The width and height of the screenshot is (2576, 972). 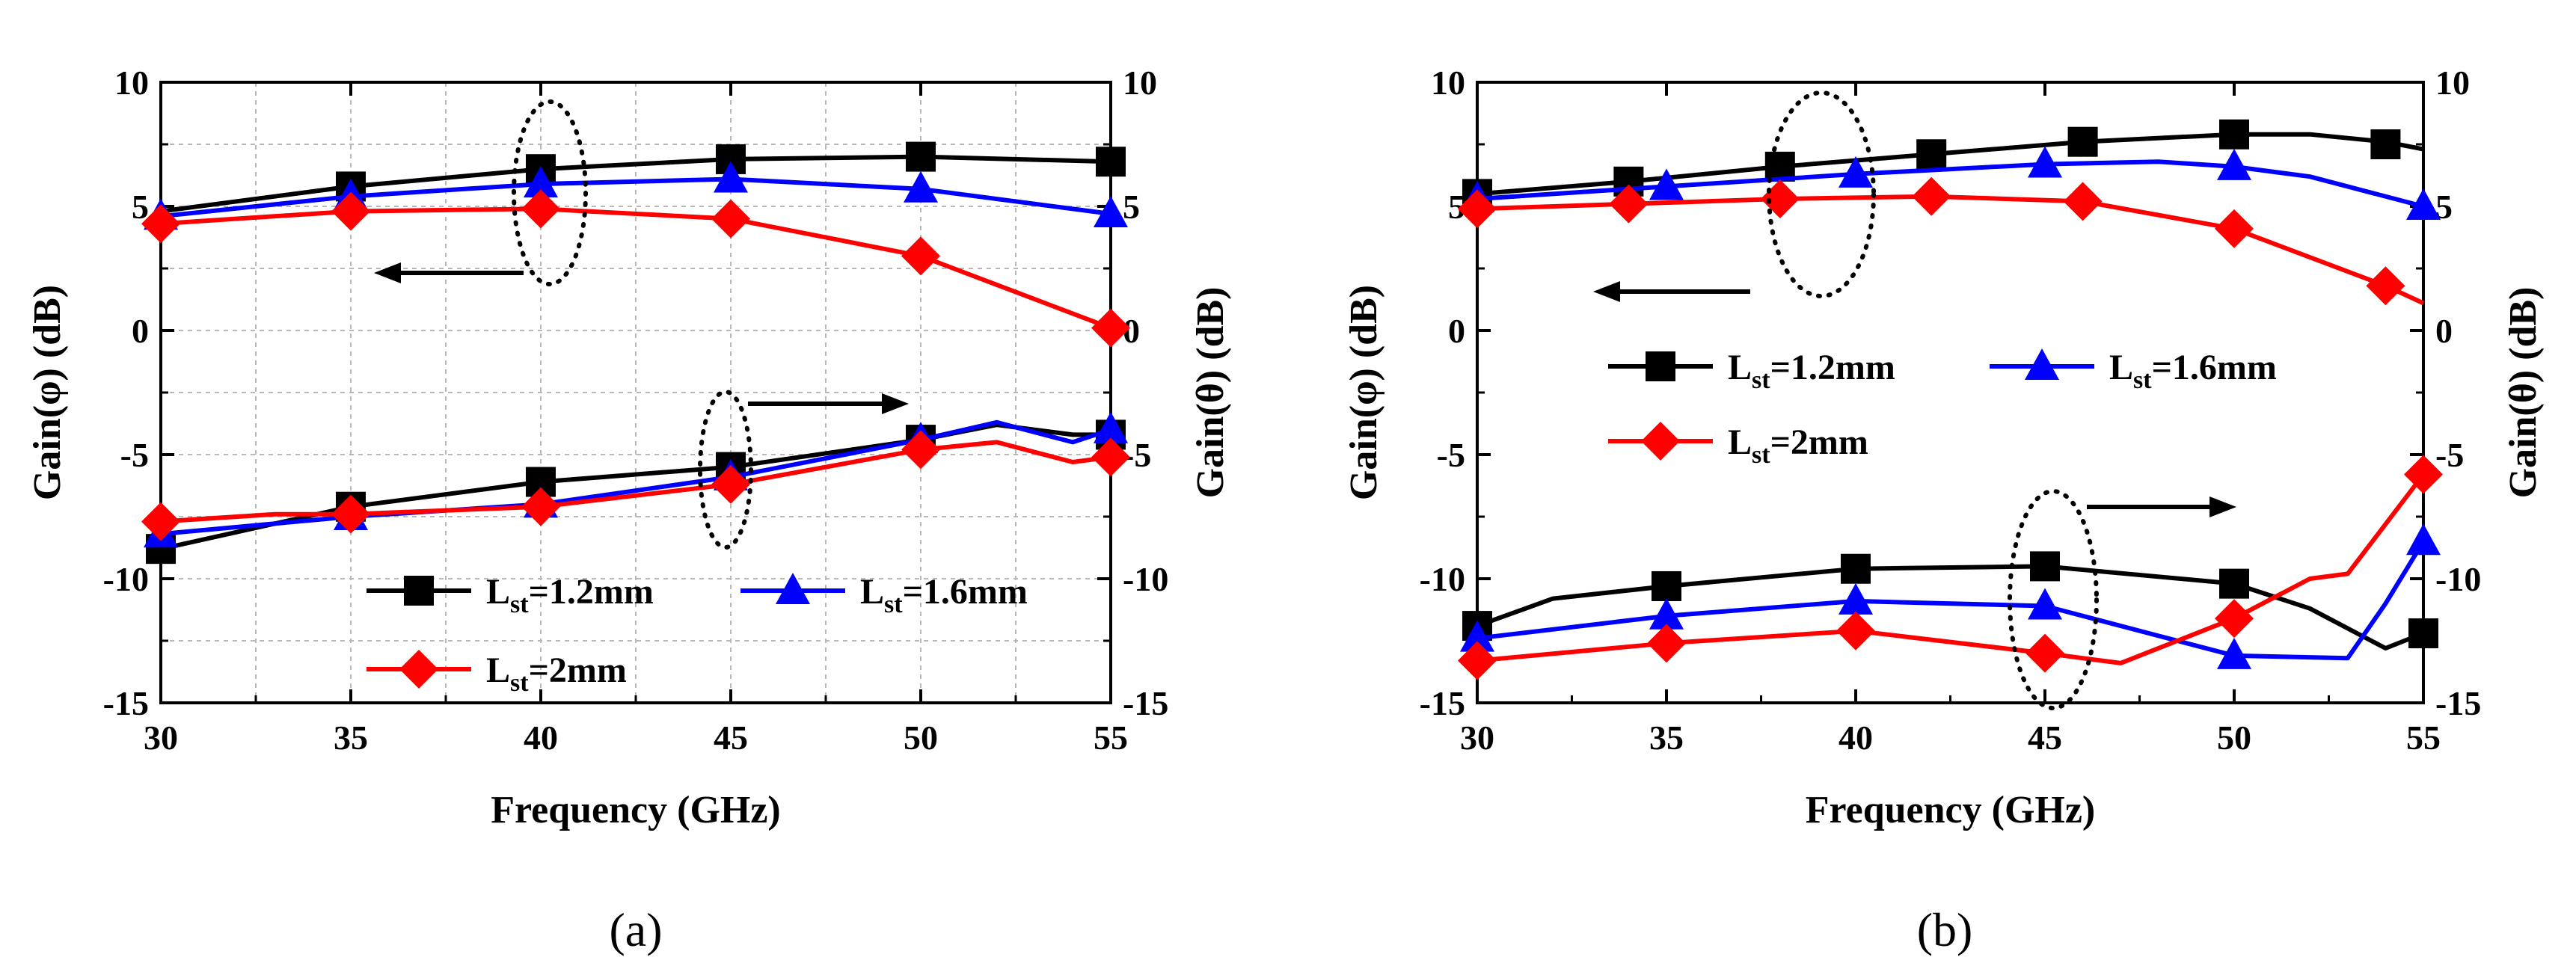 What do you see at coordinates (556, 673) in the screenshot?
I see `legend-label: Lst=2mm` at bounding box center [556, 673].